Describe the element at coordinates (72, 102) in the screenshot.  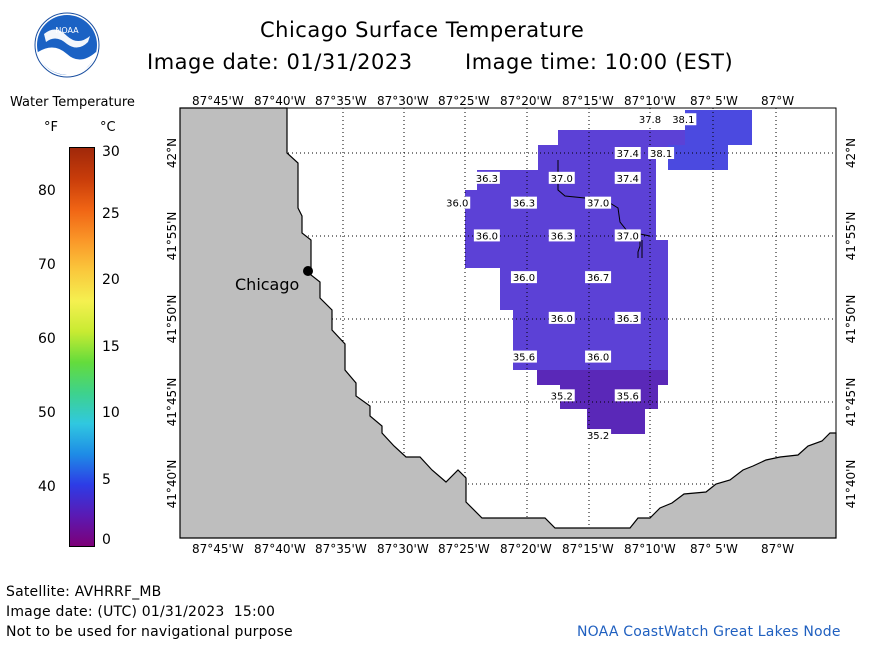
I see `legend-title: Water Temperature` at that location.